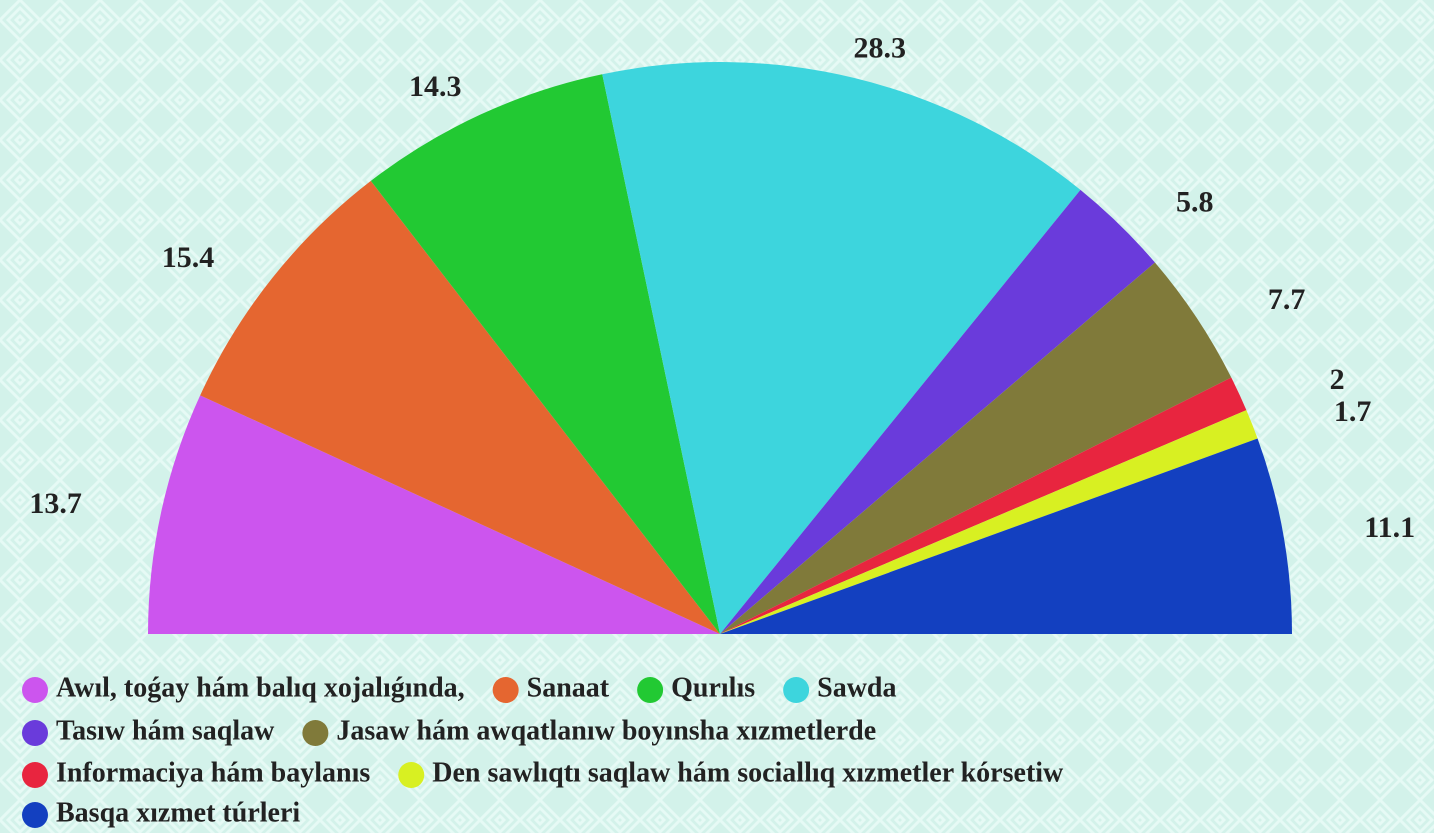 This screenshot has width=1434, height=833. What do you see at coordinates (713, 687) in the screenshot?
I see `legend-label: Qurılıs` at bounding box center [713, 687].